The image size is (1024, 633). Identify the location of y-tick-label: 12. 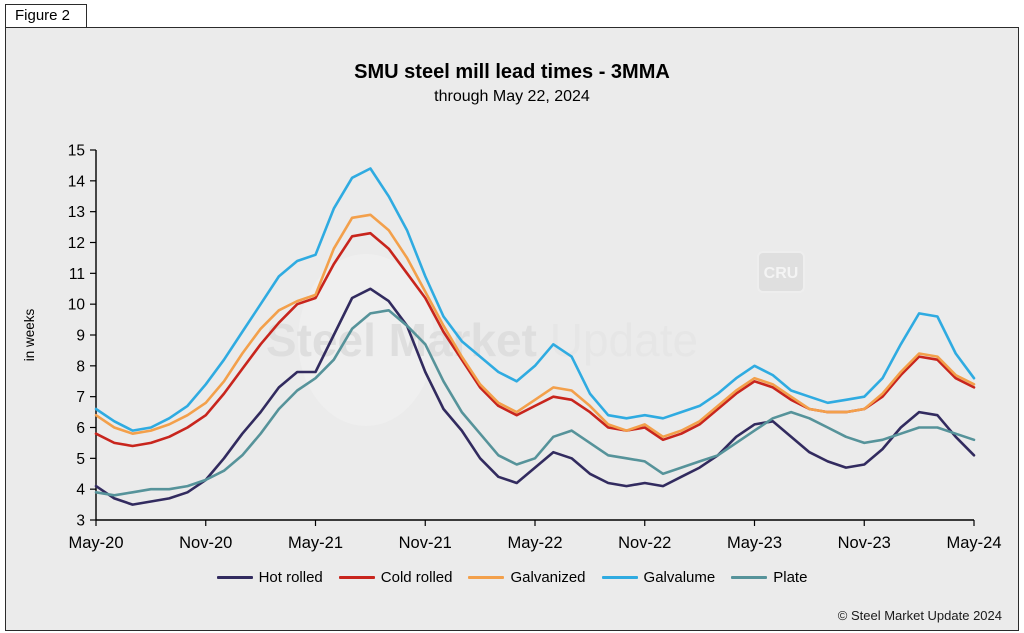
(76, 243).